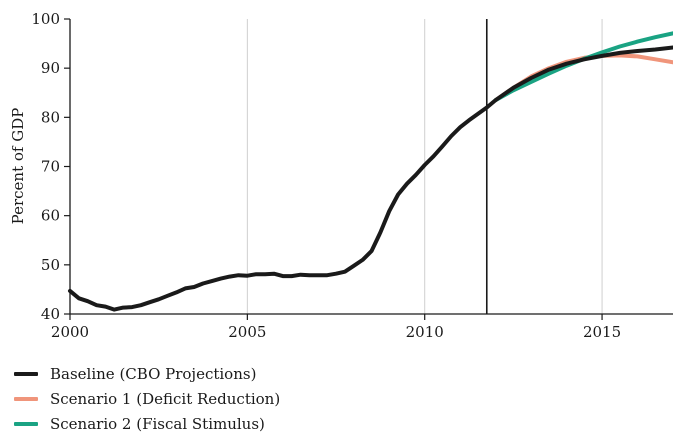 The image size is (673, 437). What do you see at coordinates (18, 166) in the screenshot?
I see `y-axis-title: Percent of GDP` at bounding box center [18, 166].